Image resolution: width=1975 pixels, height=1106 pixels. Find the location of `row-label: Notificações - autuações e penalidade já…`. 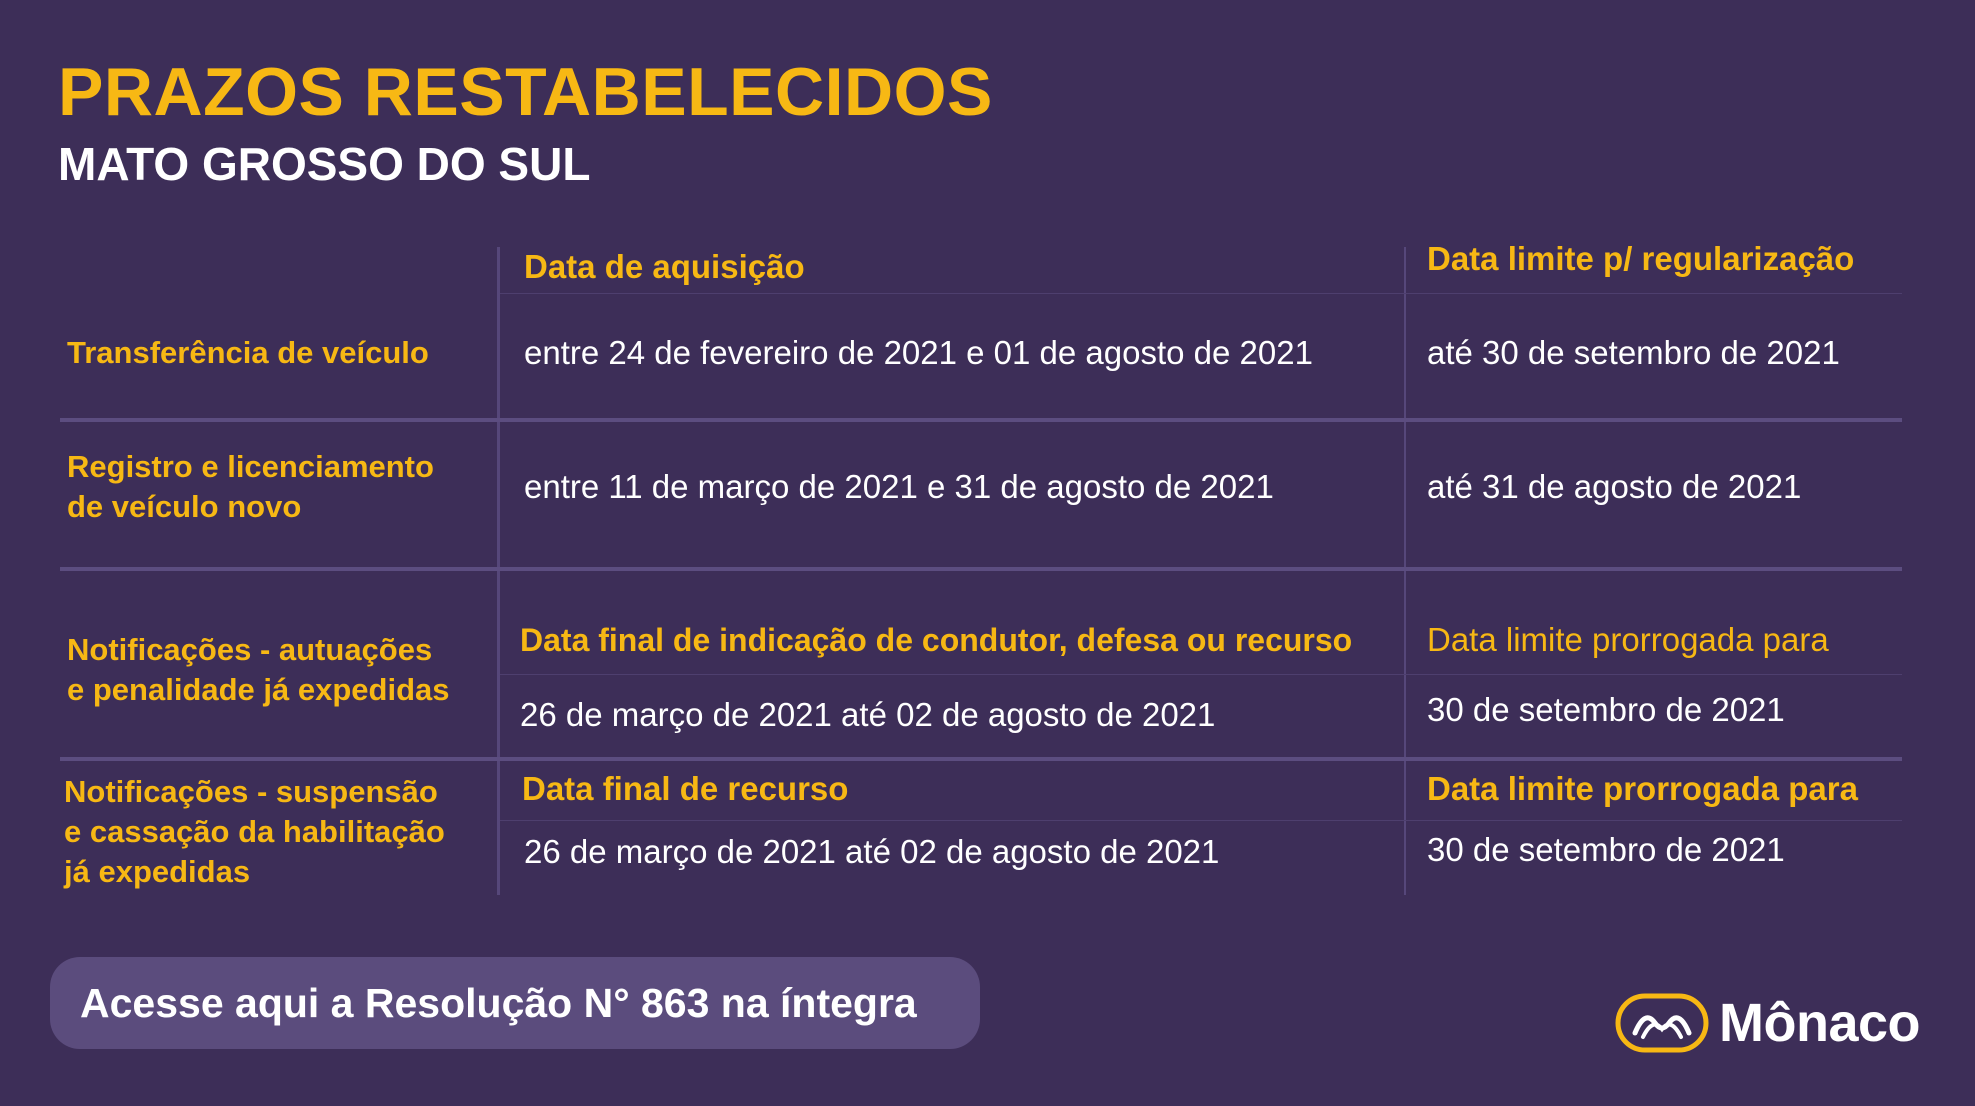

row-label: Notificações - autuações e penalidade já… is located at coordinates (258, 670).